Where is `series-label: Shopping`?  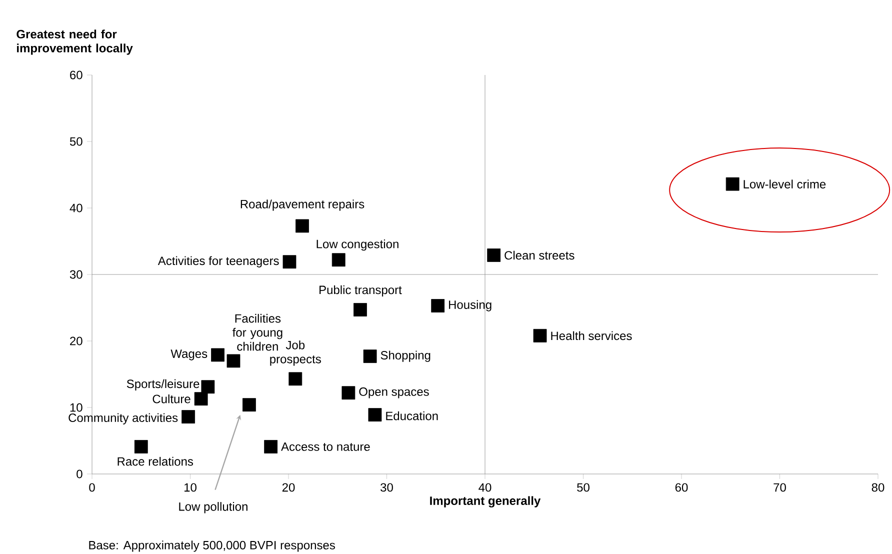 series-label: Shopping is located at coordinates (405, 356).